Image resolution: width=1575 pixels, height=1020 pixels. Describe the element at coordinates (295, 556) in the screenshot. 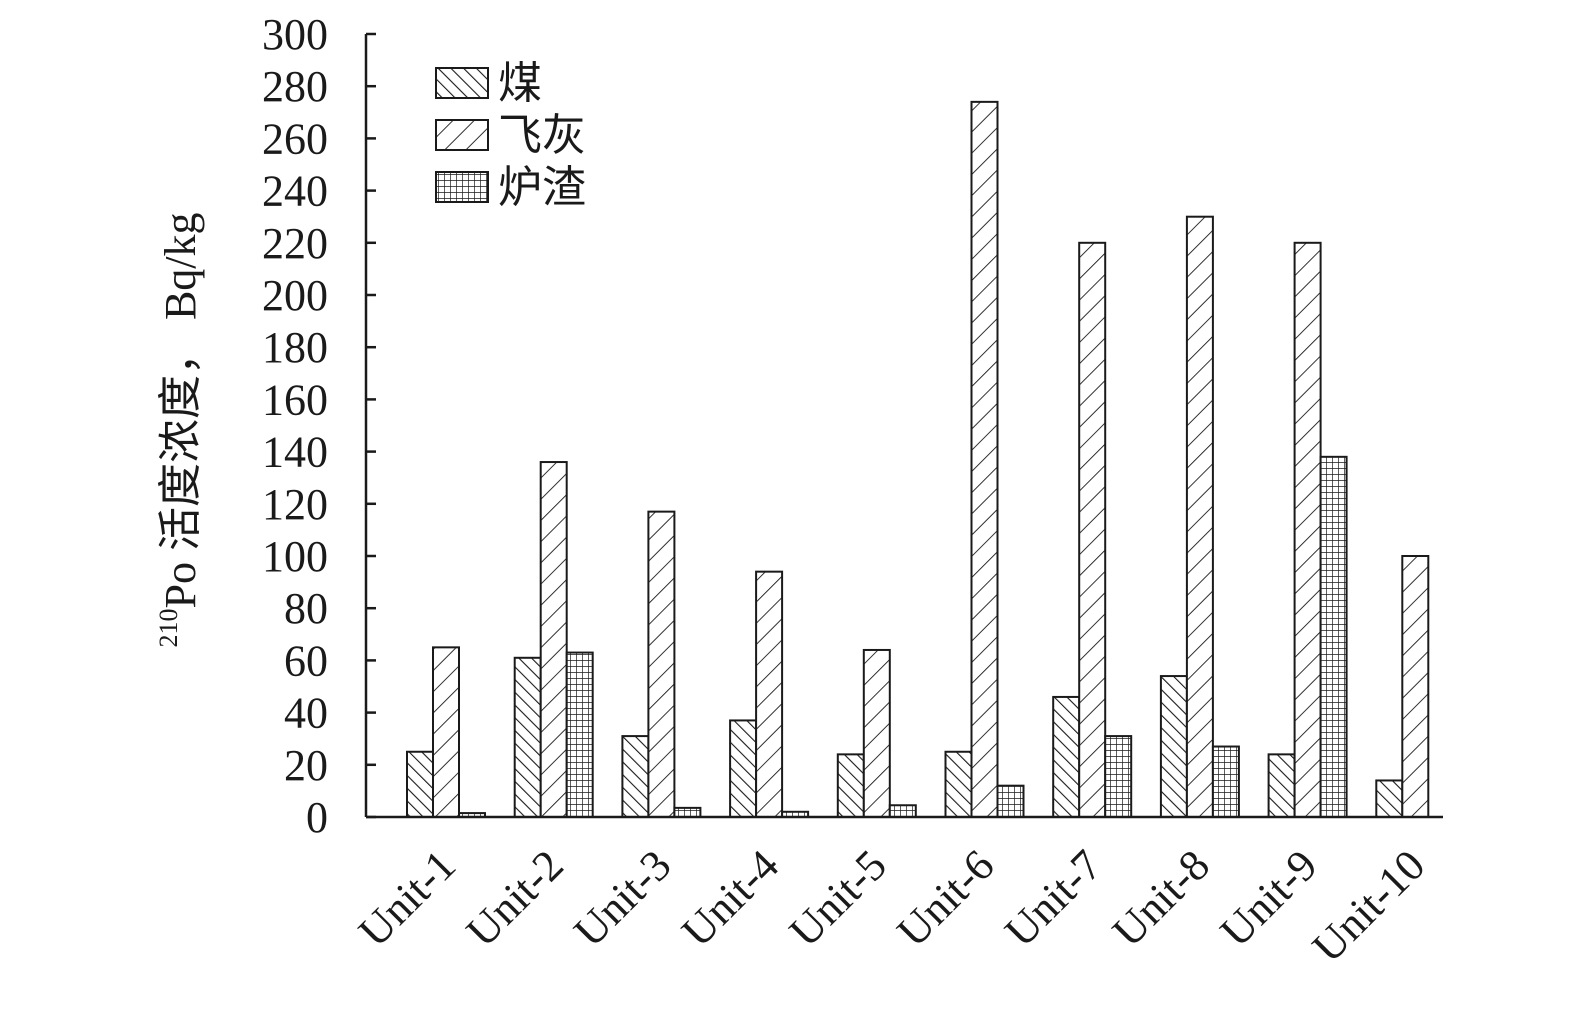

I see `y-tick-label: 100` at that location.